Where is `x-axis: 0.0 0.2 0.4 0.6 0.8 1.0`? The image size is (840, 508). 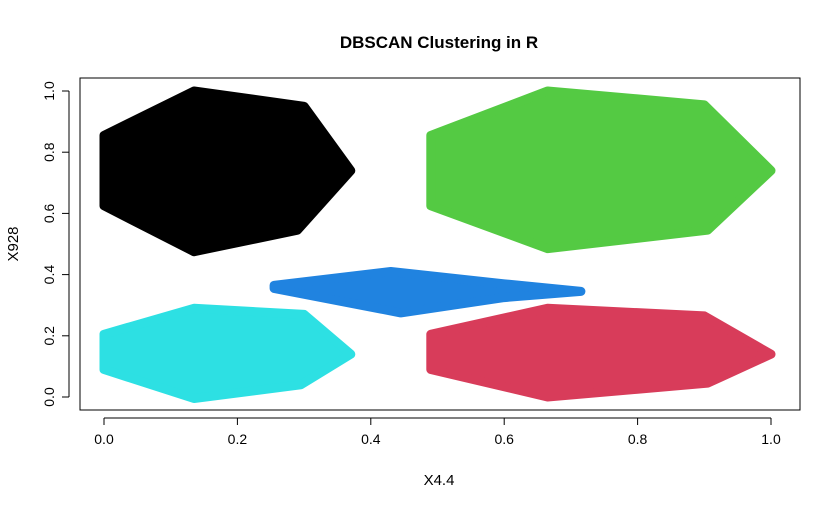 x-axis: 0.0 0.2 0.4 0.6 0.8 1.0 is located at coordinates (437, 432).